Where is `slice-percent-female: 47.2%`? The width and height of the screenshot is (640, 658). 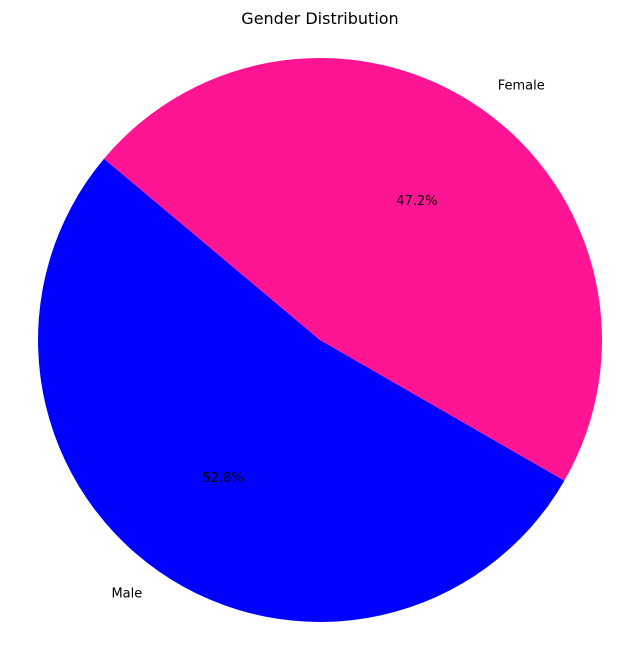
slice-percent-female: 47.2% is located at coordinates (416, 201).